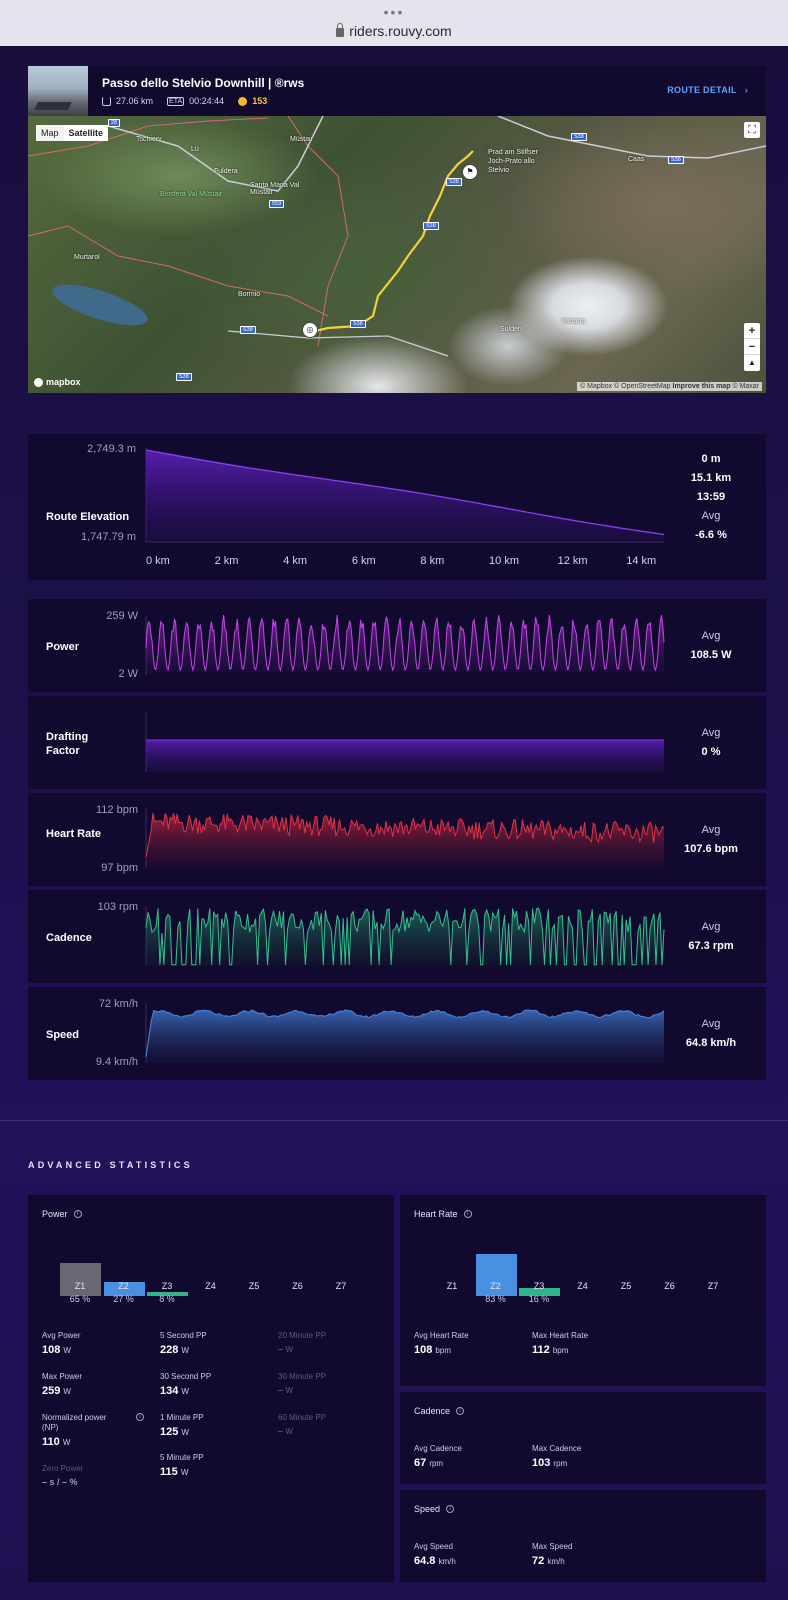 The height and width of the screenshot is (1600, 788). What do you see at coordinates (249, 294) in the screenshot?
I see `map-place-label: Bormio` at bounding box center [249, 294].